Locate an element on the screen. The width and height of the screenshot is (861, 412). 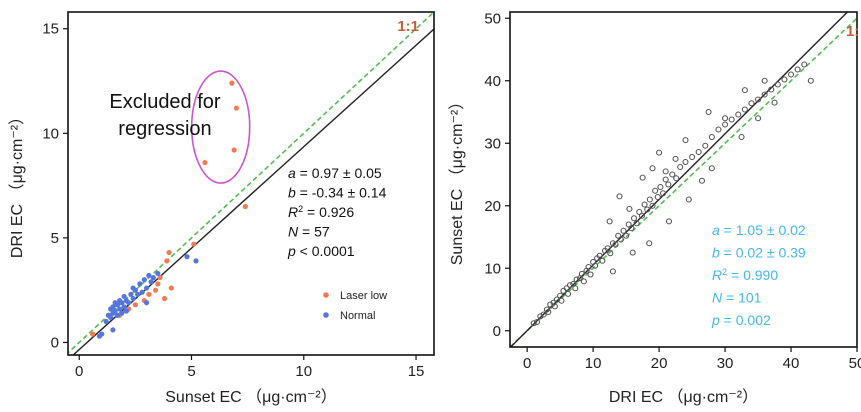
y-tick-label: 5 is located at coordinates (55, 238).